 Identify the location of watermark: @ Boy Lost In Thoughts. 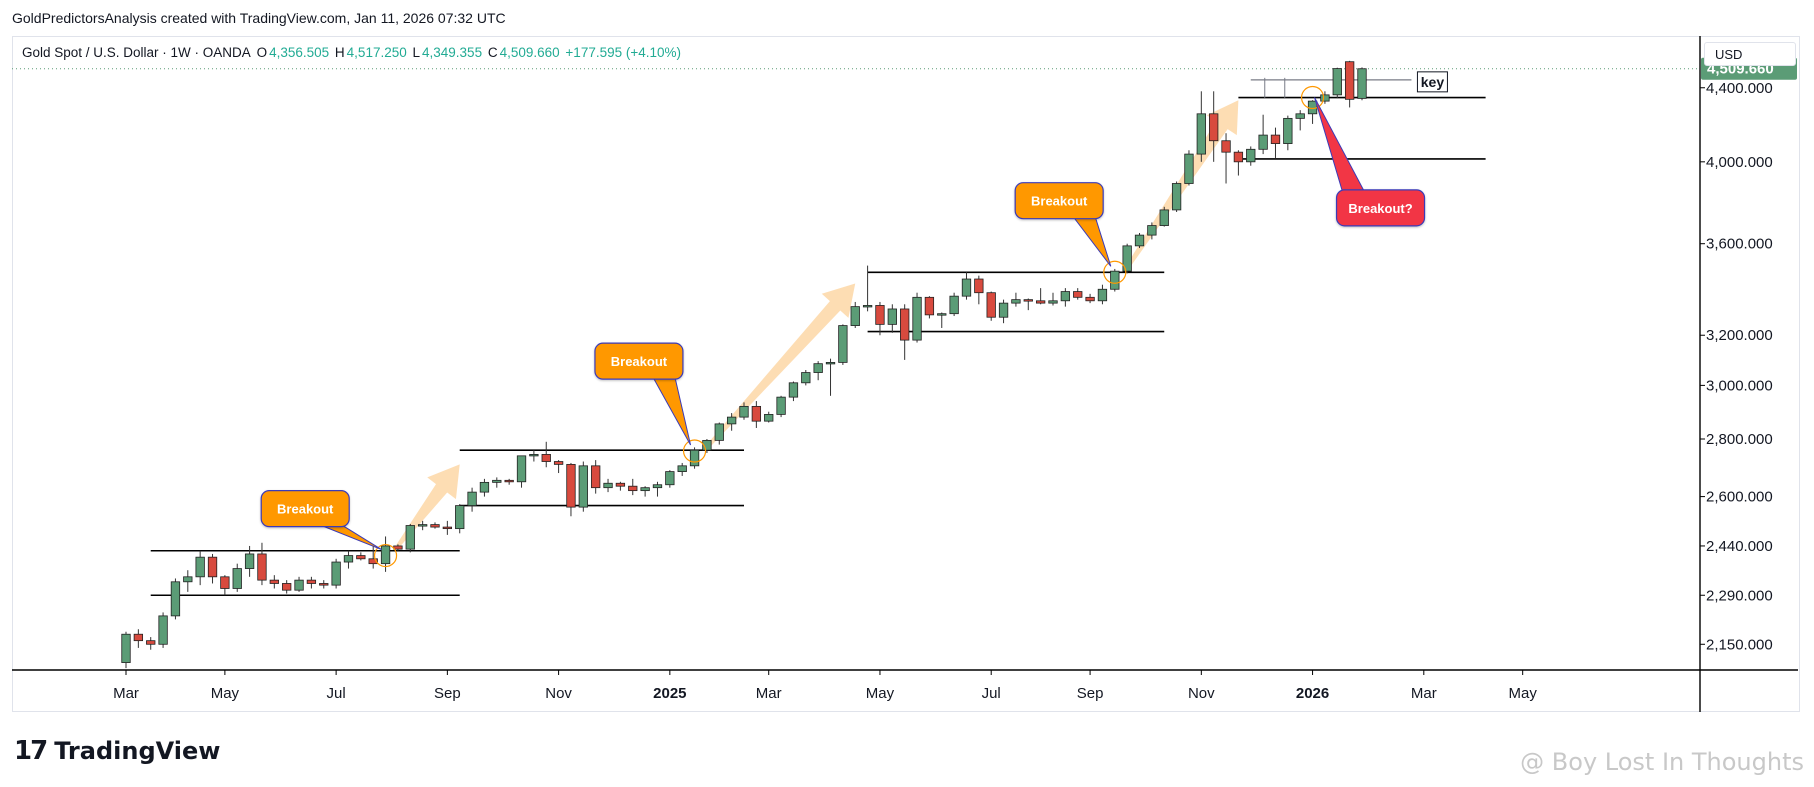
(1662, 762).